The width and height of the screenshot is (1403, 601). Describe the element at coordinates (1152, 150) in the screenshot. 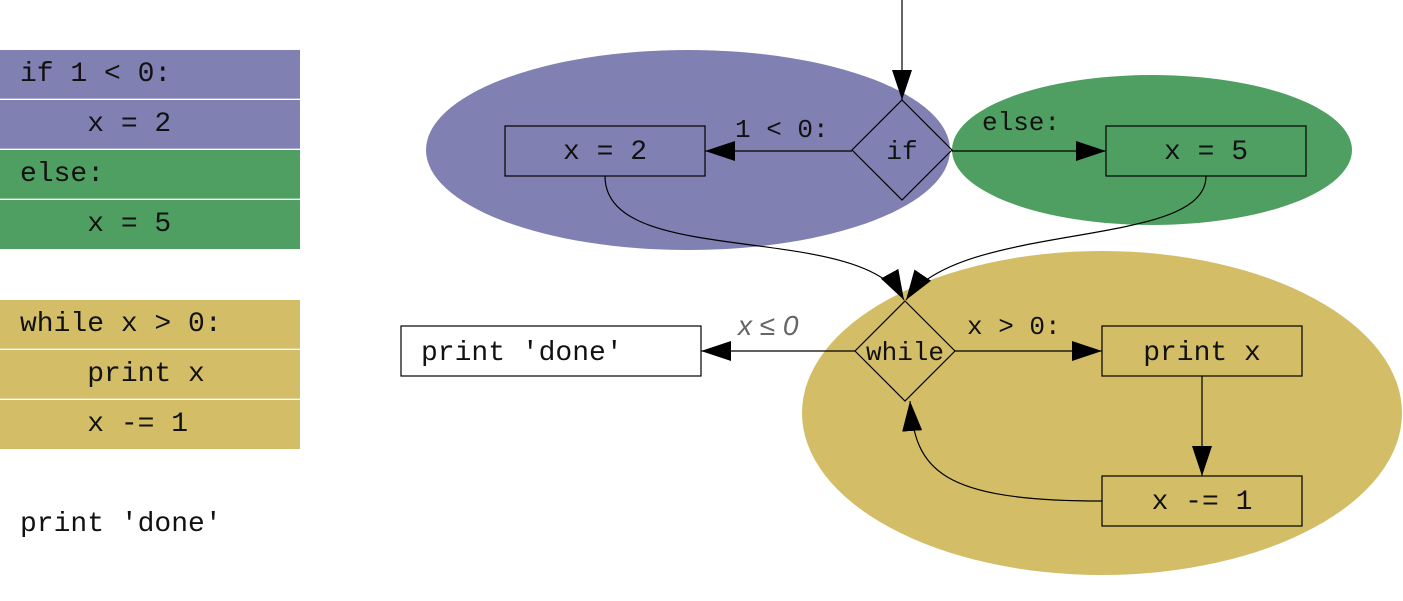

I see `else-cluster` at that location.